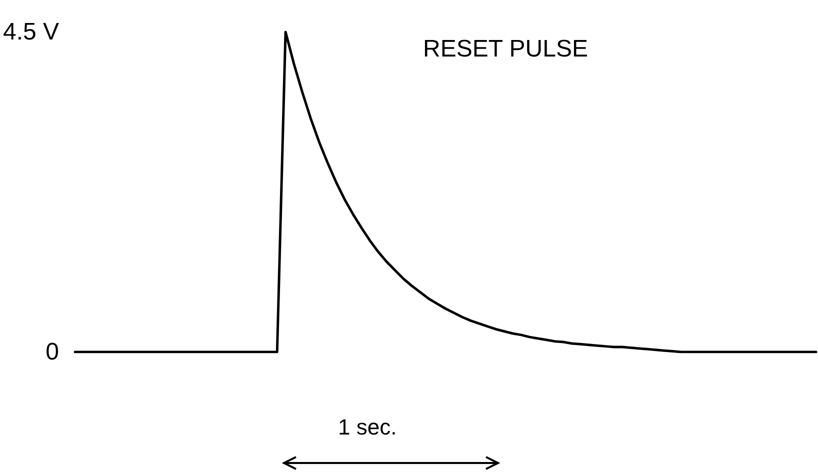  What do you see at coordinates (53, 352) in the screenshot?
I see `y-tick-label: 0` at bounding box center [53, 352].